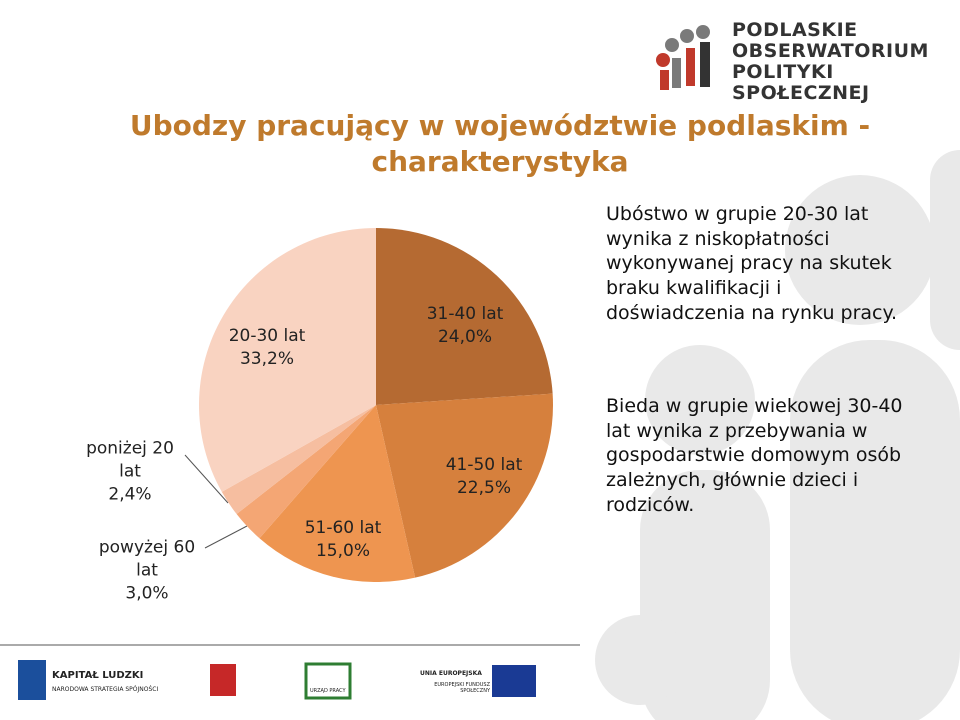  Describe the element at coordinates (683, 57) in the screenshot. I see `logo-icon` at that location.